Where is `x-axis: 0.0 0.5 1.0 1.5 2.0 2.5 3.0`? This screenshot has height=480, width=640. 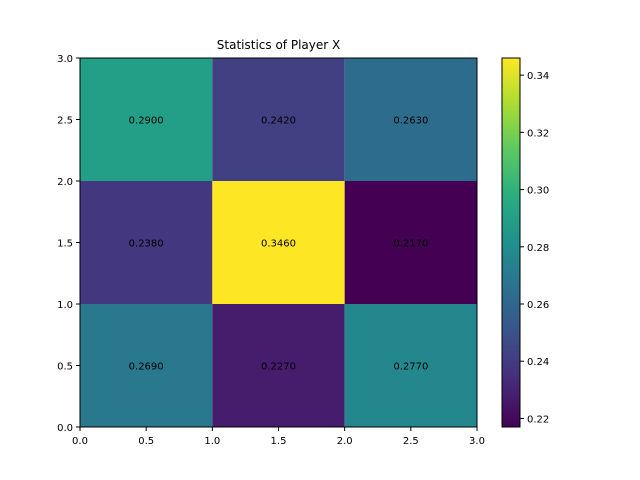 x-axis: 0.0 0.5 1.0 1.5 2.0 2.5 3.0 is located at coordinates (278, 437).